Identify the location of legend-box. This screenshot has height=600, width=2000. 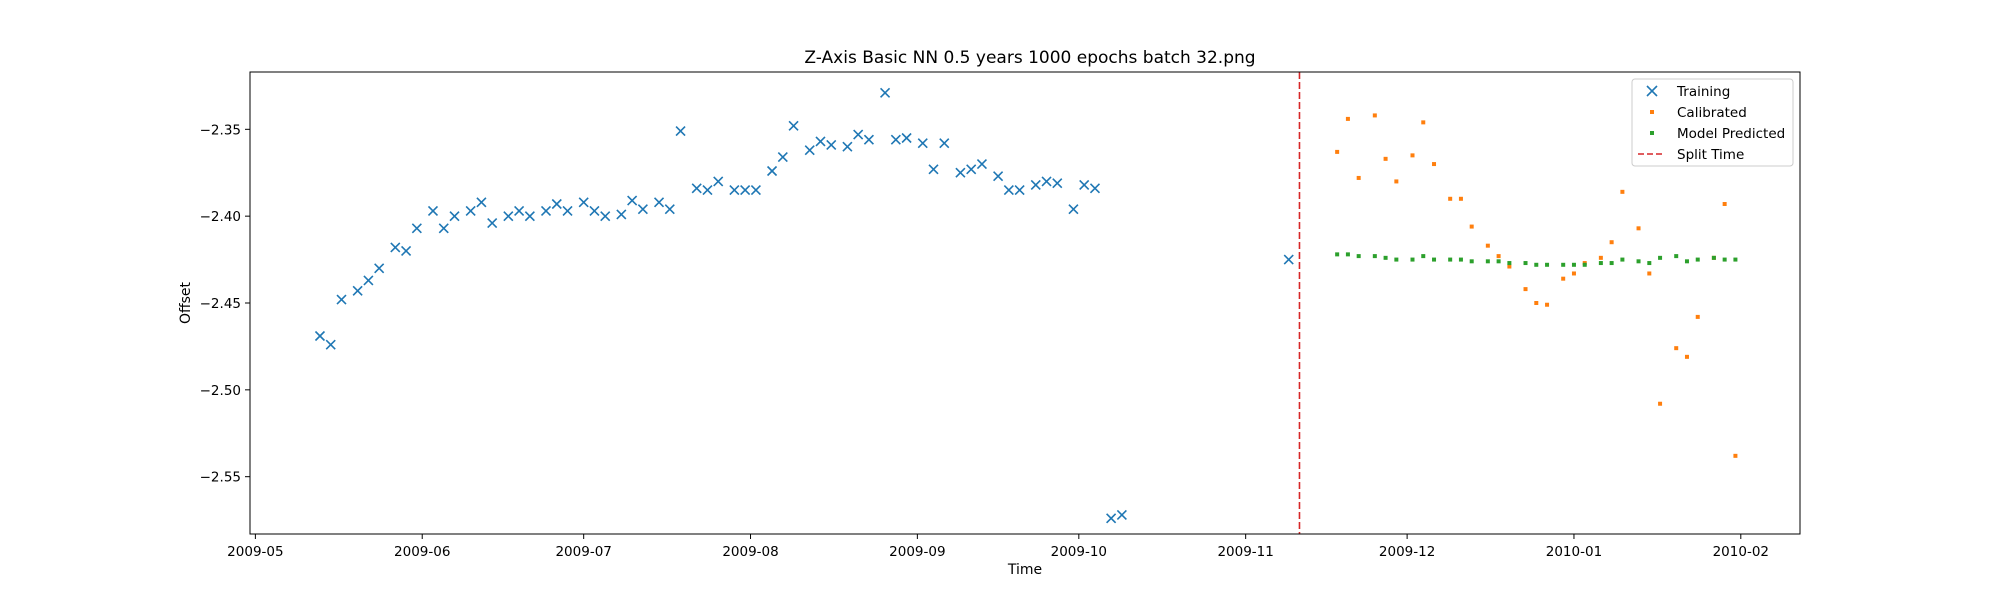
(1712, 122).